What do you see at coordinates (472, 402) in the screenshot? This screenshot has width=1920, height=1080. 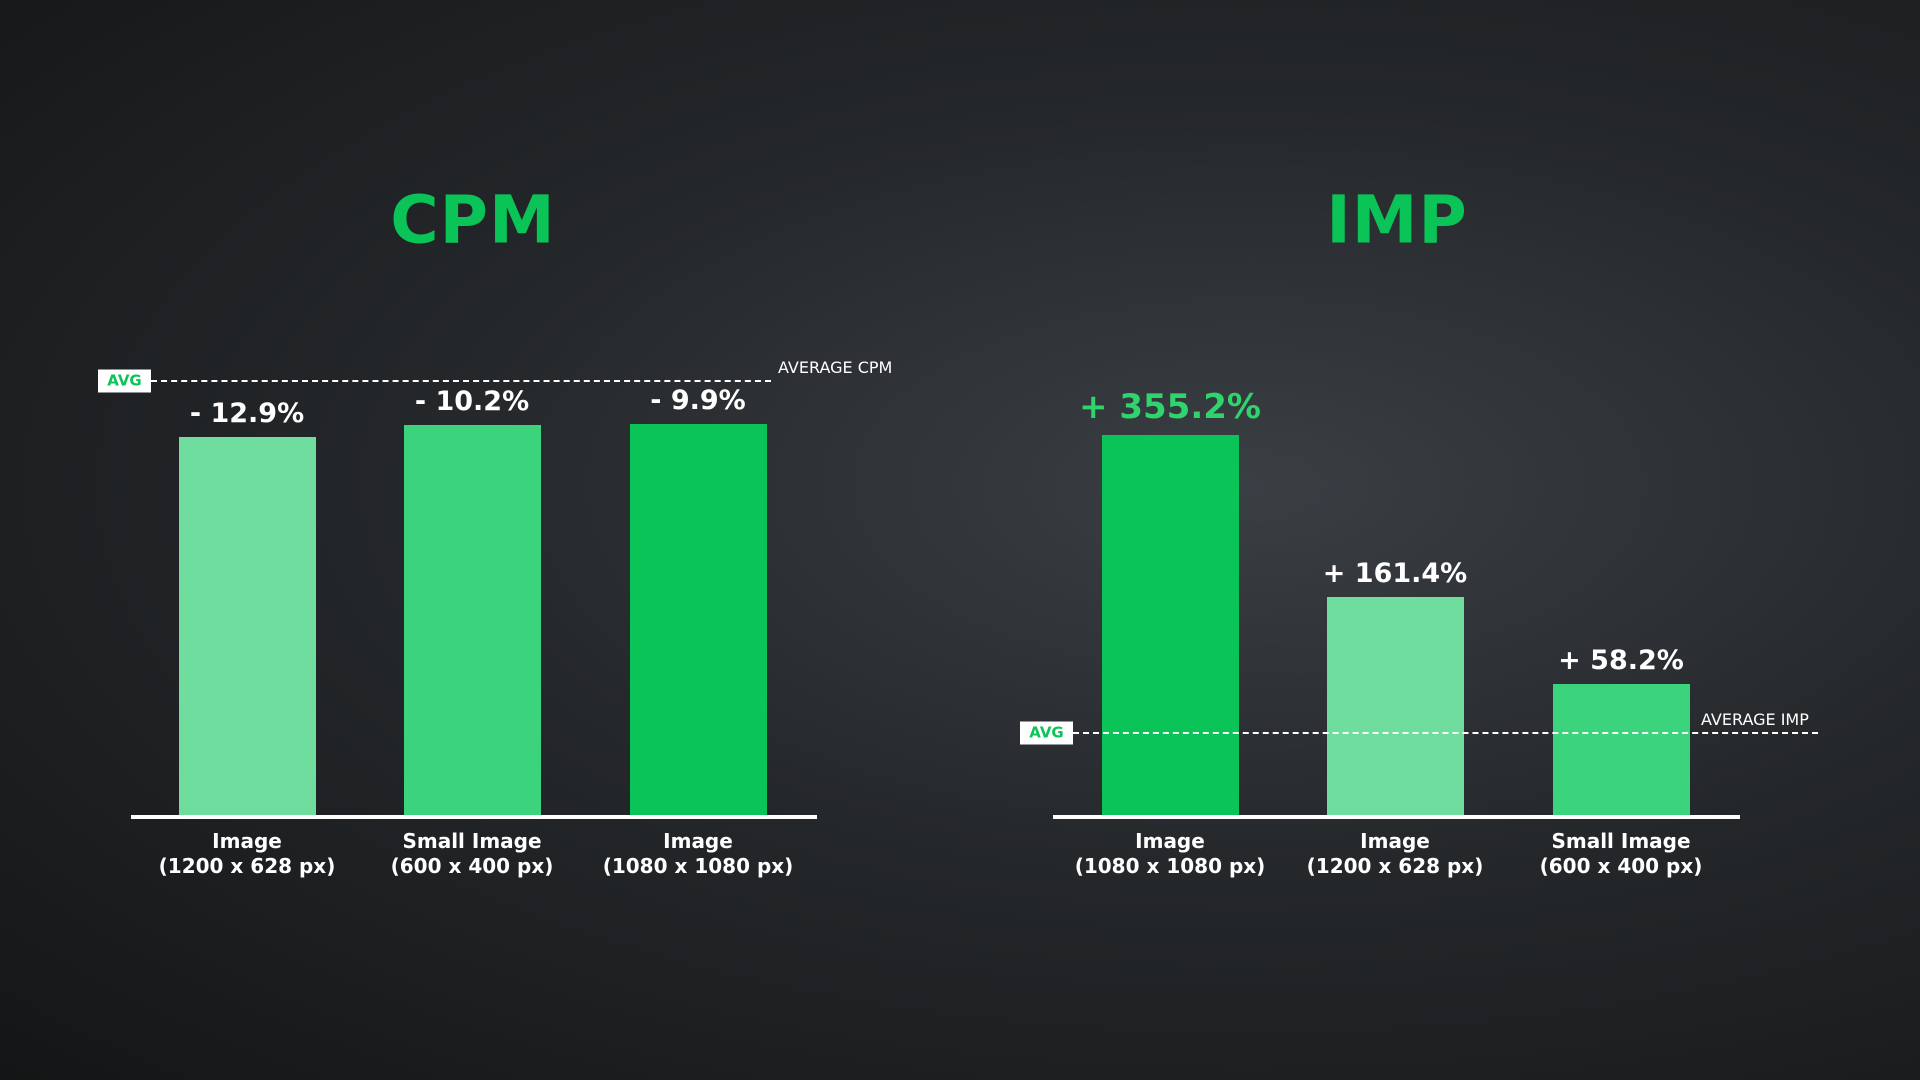 I see `value-label: - 10.2%` at bounding box center [472, 402].